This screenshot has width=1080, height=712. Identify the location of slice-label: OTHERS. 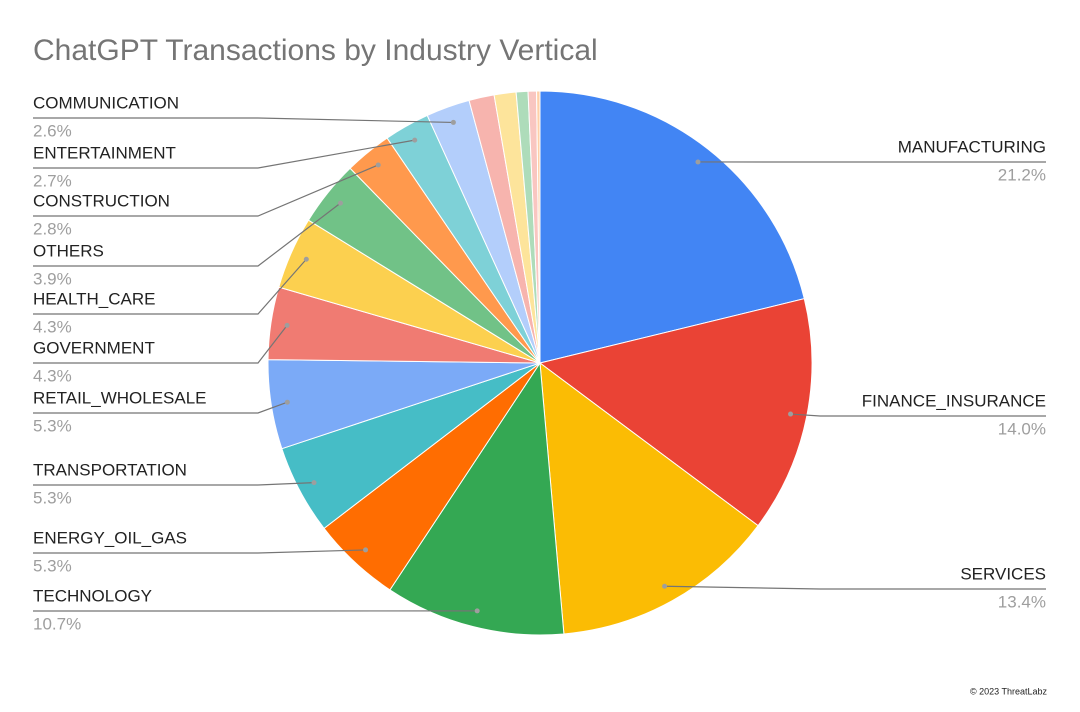
(68, 250).